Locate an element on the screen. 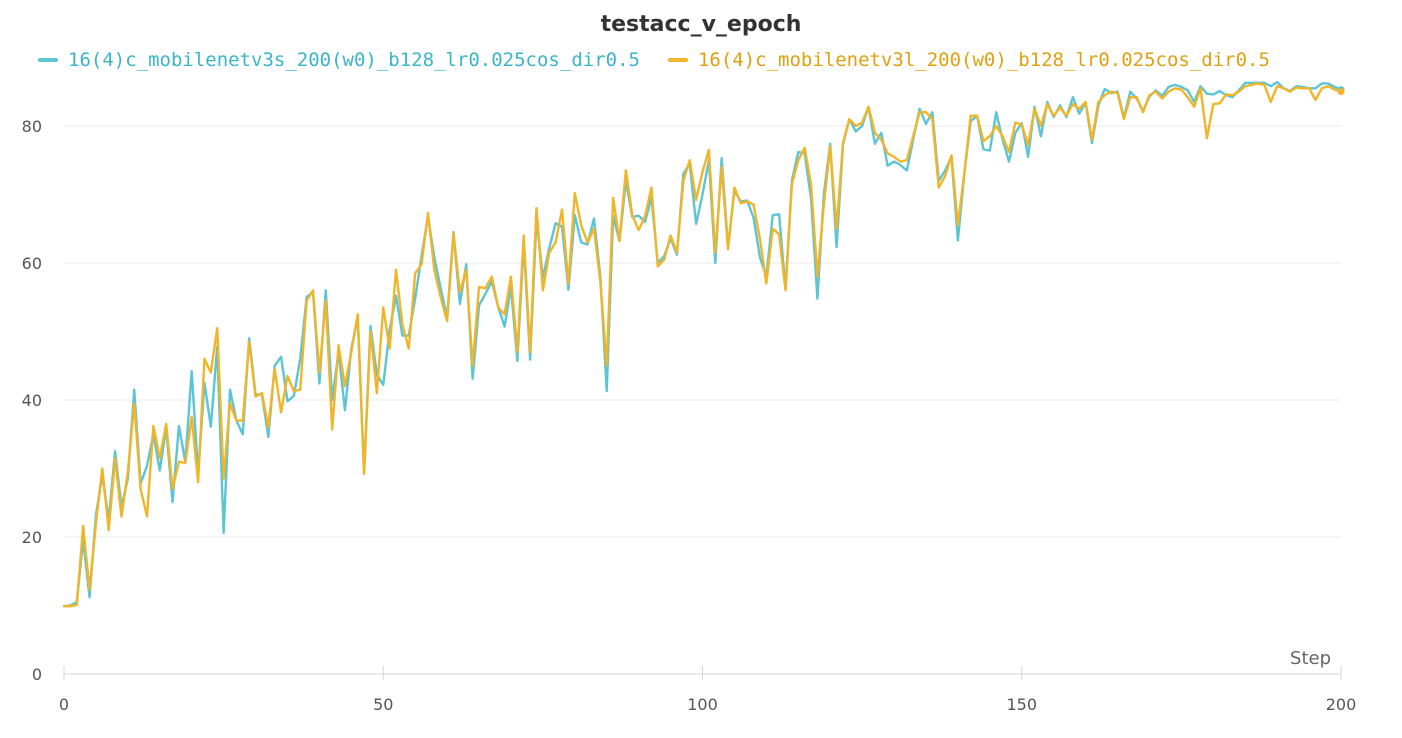  x-axis-label: Step is located at coordinates (1310, 658).